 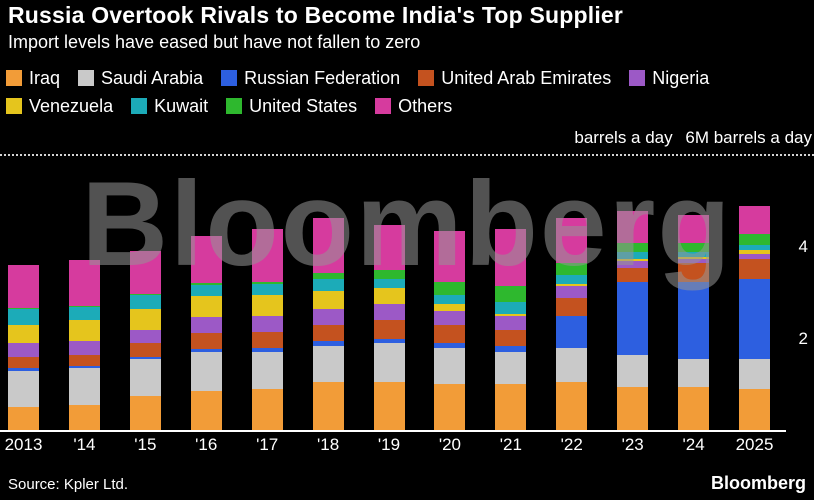 I want to click on x-axis-label--14: '14, so click(x=84, y=444).